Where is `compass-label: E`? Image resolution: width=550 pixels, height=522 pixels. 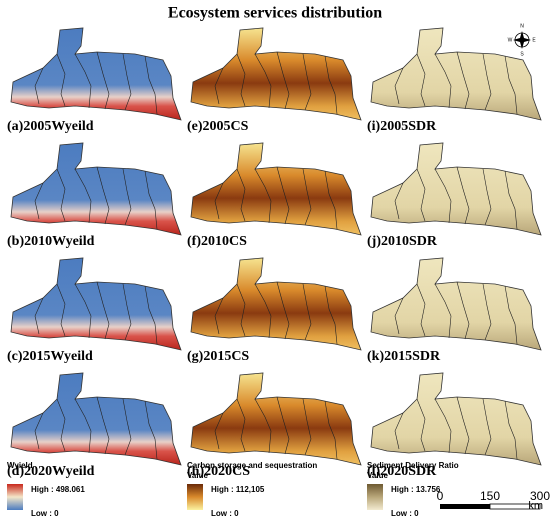
compass-label: E is located at coordinates (534, 40).